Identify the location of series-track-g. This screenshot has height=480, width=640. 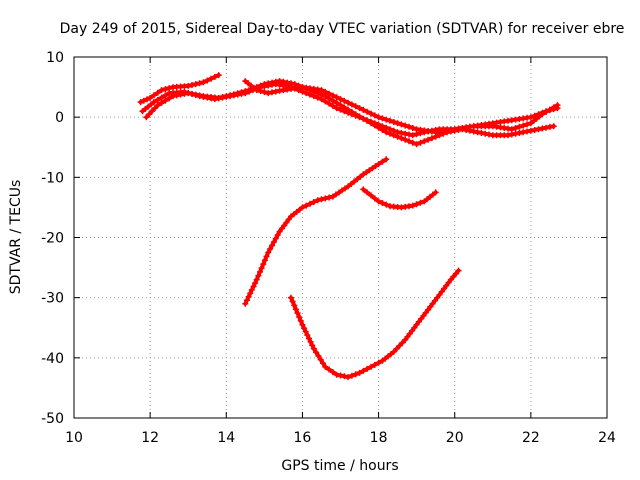
(375, 324).